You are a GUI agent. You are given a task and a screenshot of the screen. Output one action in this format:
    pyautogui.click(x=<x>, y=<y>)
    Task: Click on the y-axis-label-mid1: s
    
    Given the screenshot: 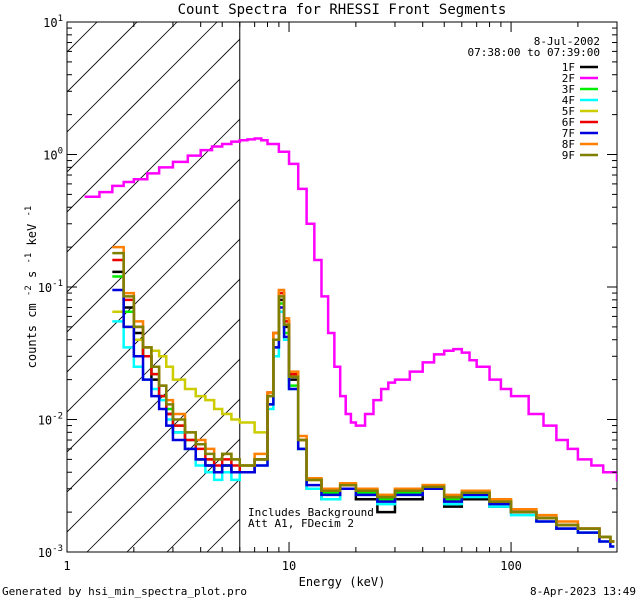 What is the action you would take?
    pyautogui.click(x=32, y=274)
    